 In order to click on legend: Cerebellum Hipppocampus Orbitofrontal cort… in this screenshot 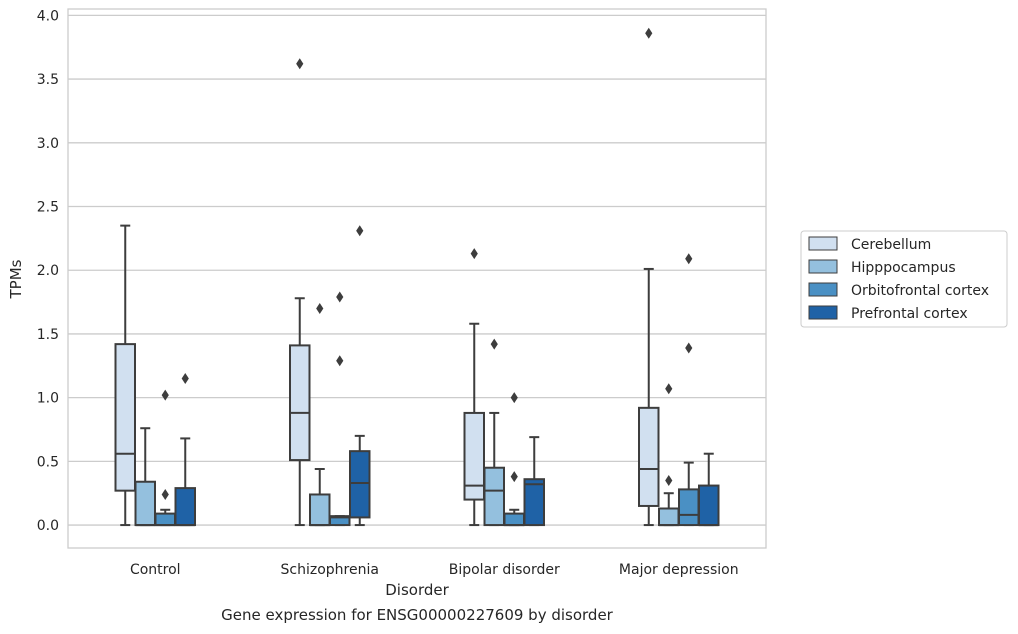, I will do `click(904, 279)`.